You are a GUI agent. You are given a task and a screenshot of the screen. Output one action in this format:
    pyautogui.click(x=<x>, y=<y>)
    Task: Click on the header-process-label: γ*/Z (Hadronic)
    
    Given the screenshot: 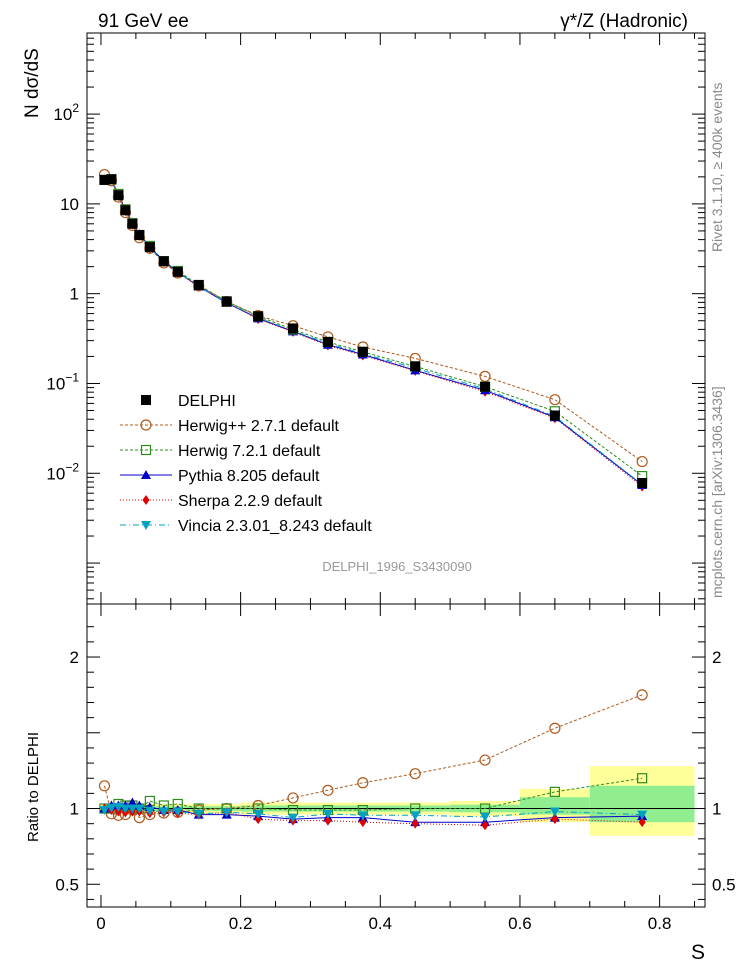 What is the action you would take?
    pyautogui.click(x=624, y=21)
    